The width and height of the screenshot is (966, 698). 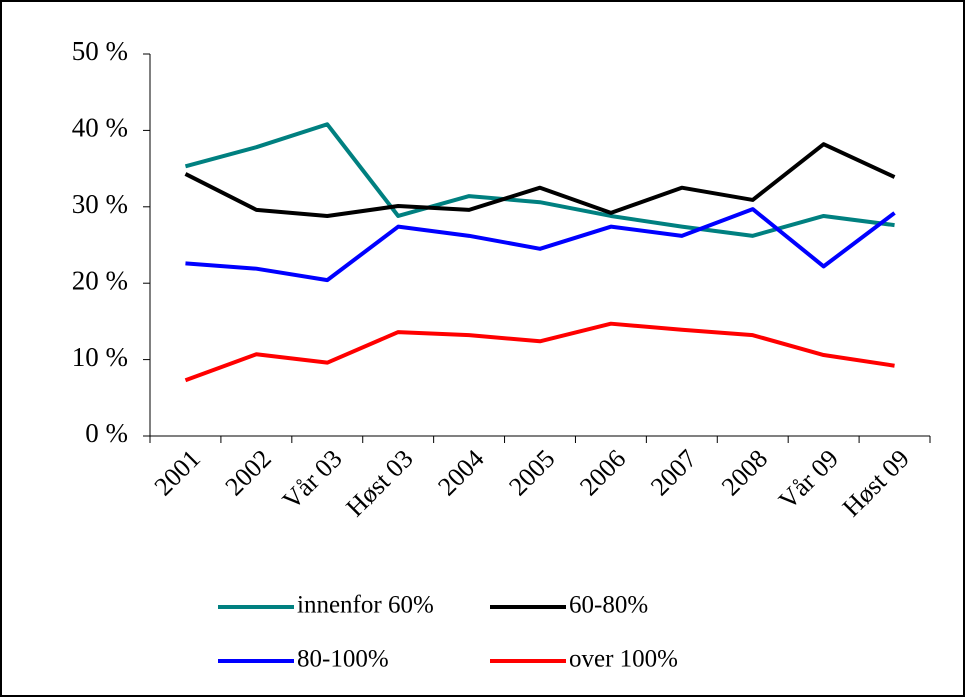 I want to click on legend-label: 60-80%, so click(x=608, y=605).